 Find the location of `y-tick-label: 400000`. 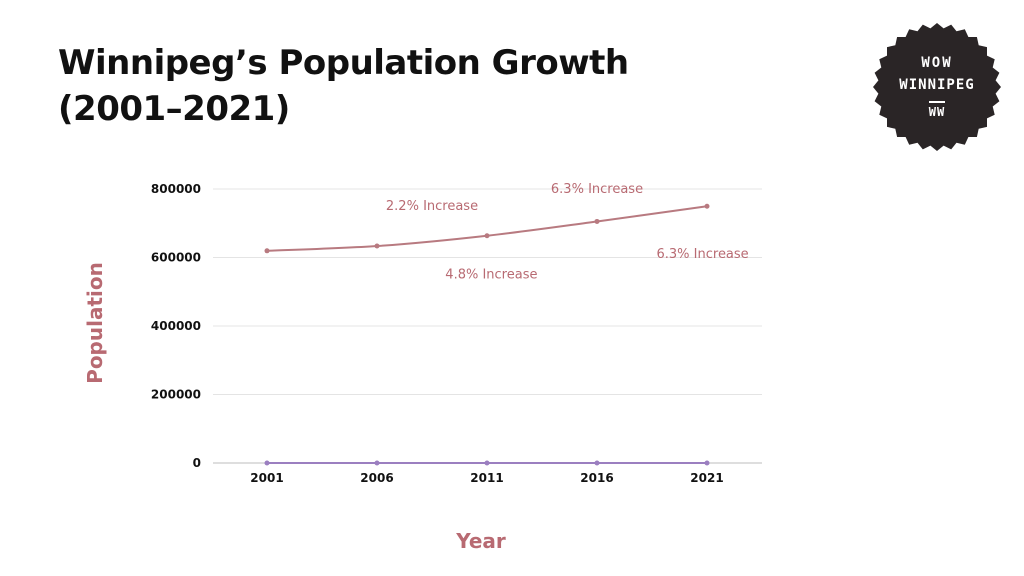

y-tick-label: 400000 is located at coordinates (176, 326).